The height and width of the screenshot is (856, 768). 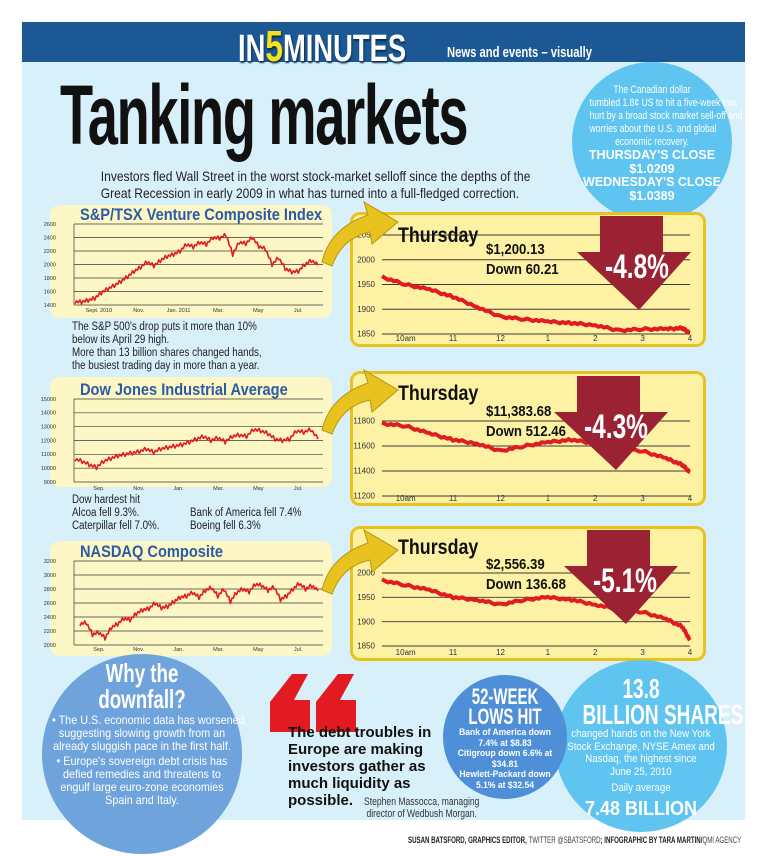 What do you see at coordinates (142, 774) in the screenshot?
I see `why-bullet: defied remedies and threatens to` at bounding box center [142, 774].